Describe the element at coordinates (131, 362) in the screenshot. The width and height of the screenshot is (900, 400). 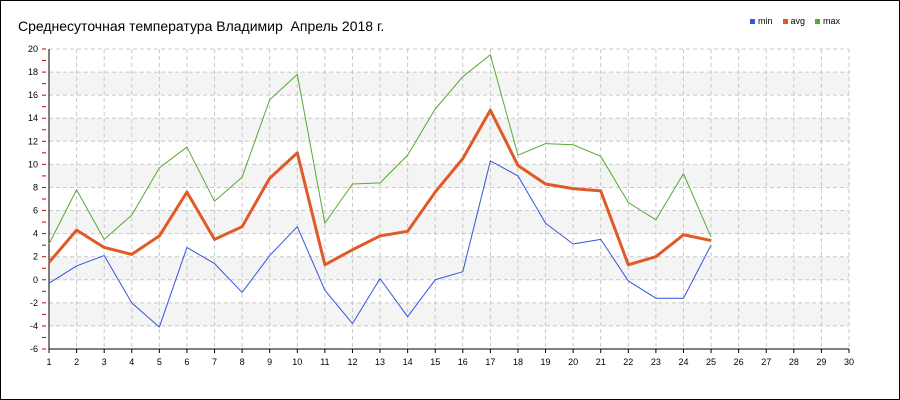
I see `x-tick-label: 4` at that location.